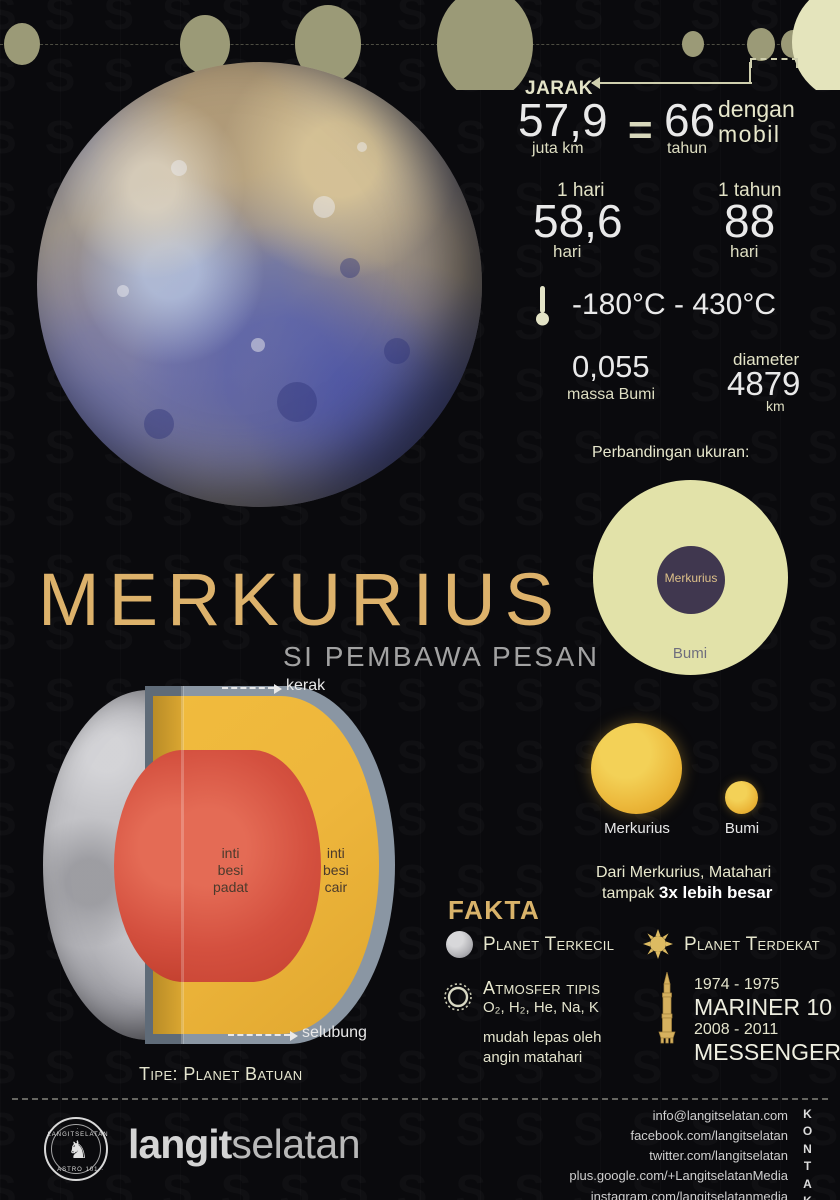  I want to click on sun-from-earth-disc, so click(741, 797).